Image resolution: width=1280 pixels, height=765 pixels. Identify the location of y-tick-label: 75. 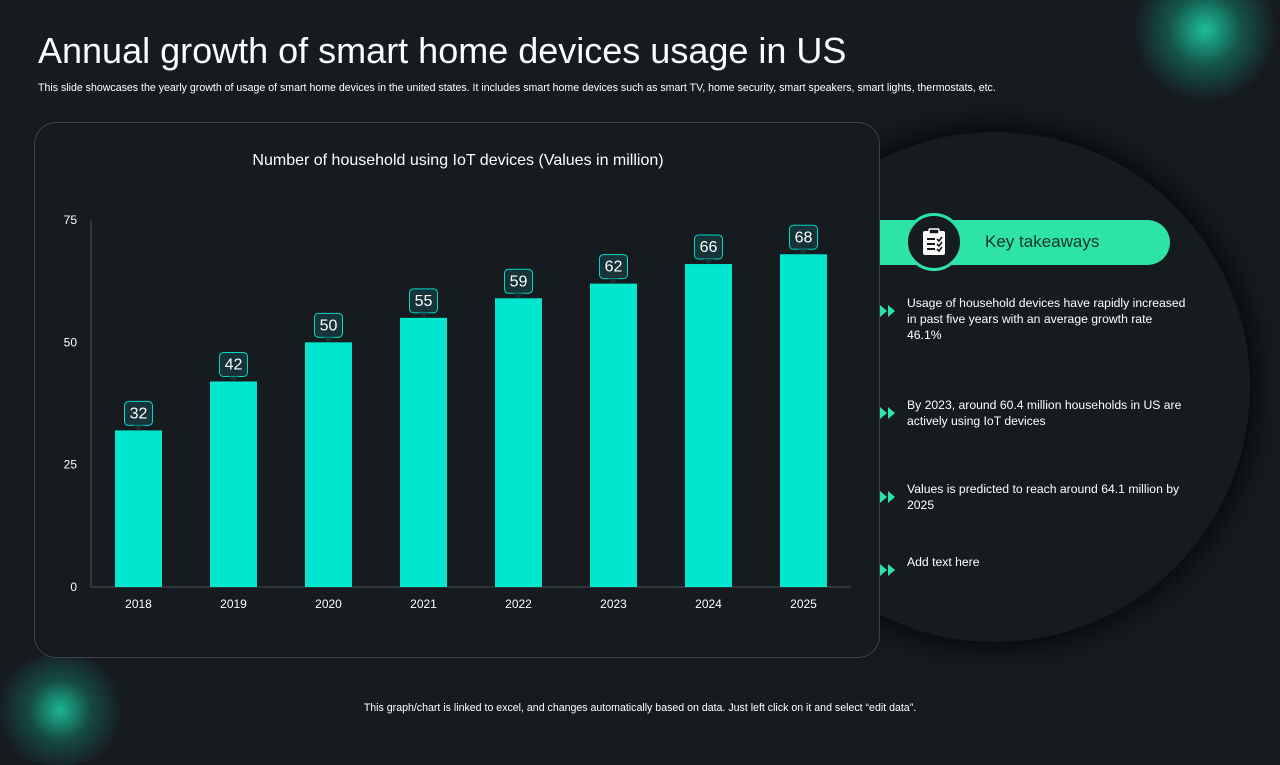
(71, 220).